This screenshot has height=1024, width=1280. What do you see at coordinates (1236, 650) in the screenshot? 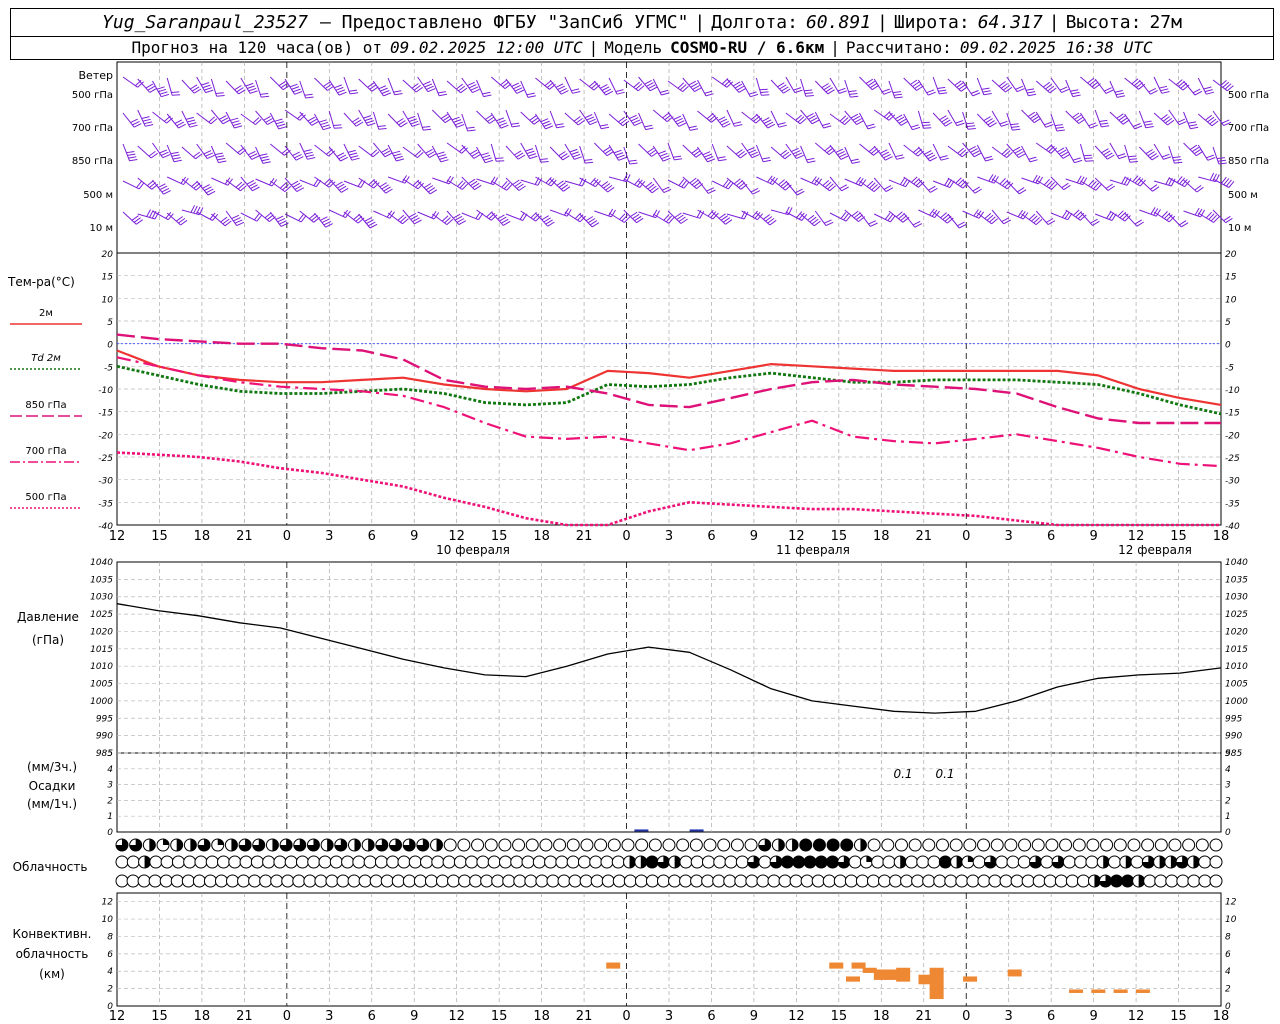
I see `pressure-ytick-right: 1015` at bounding box center [1236, 650].